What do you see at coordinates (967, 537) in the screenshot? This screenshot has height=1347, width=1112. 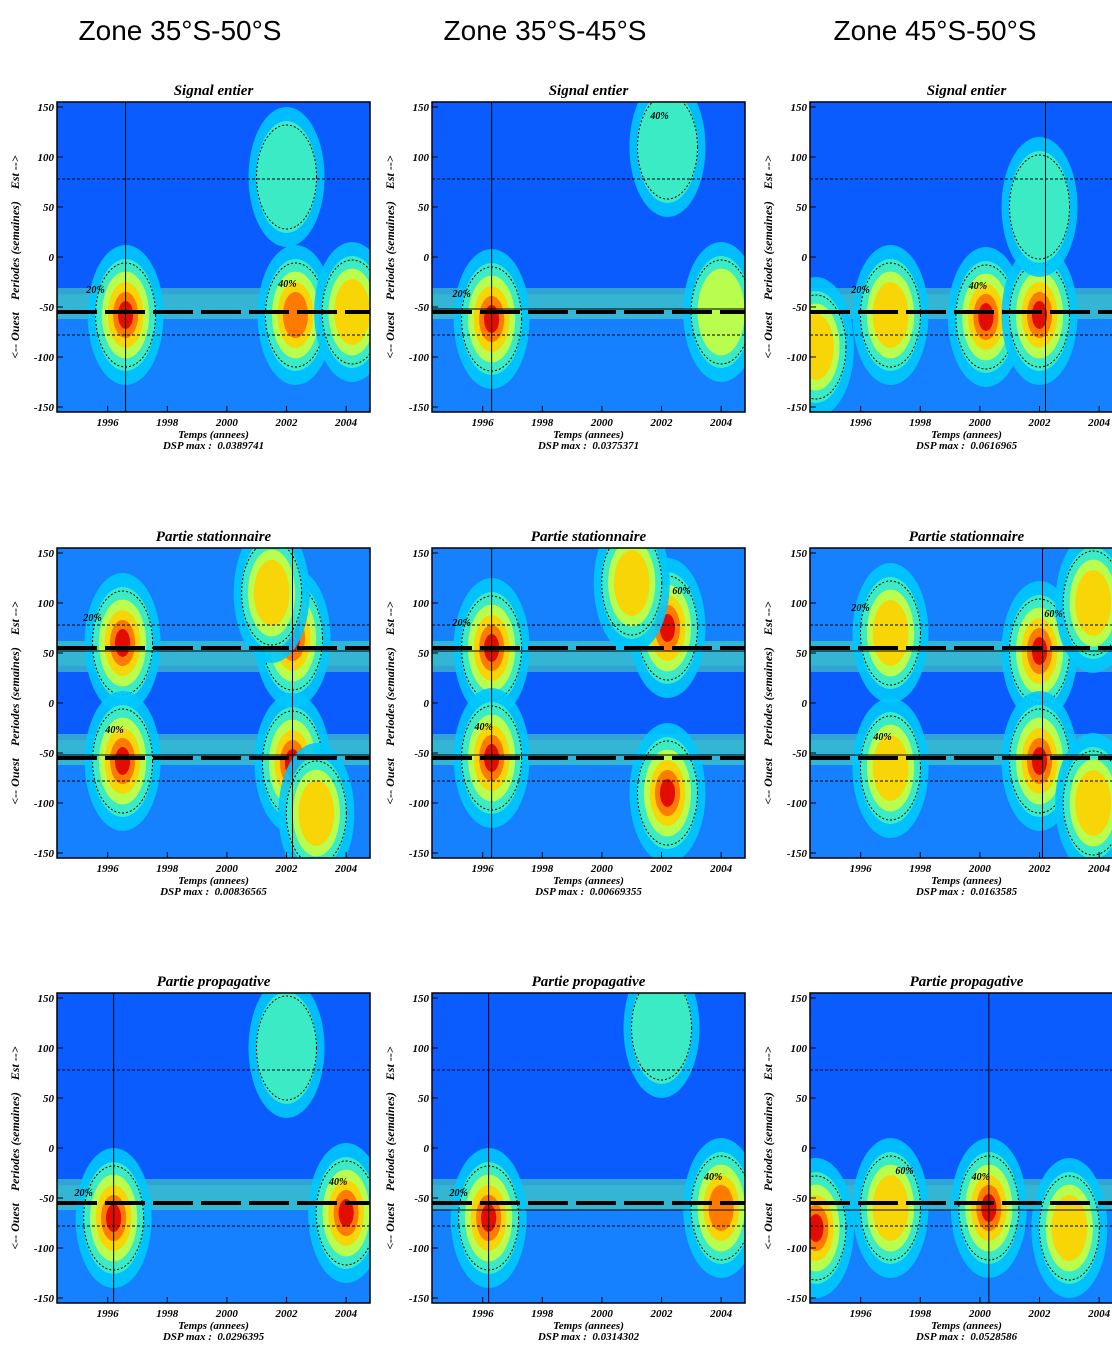 I see `panel-title: Partie stationnaire` at bounding box center [967, 537].